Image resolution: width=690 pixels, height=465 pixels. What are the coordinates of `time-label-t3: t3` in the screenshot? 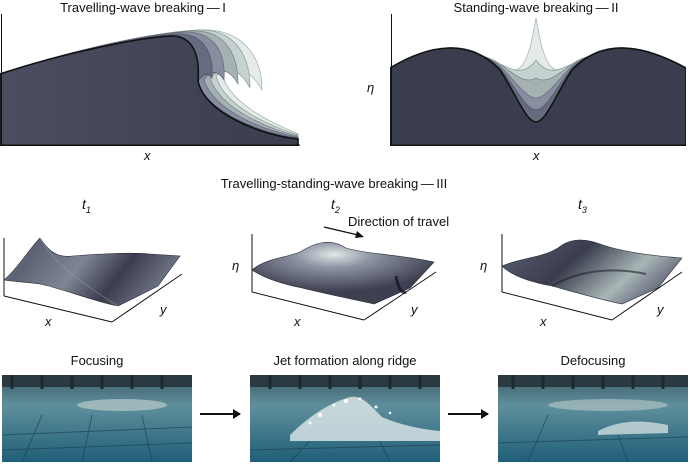 It's located at (582, 205).